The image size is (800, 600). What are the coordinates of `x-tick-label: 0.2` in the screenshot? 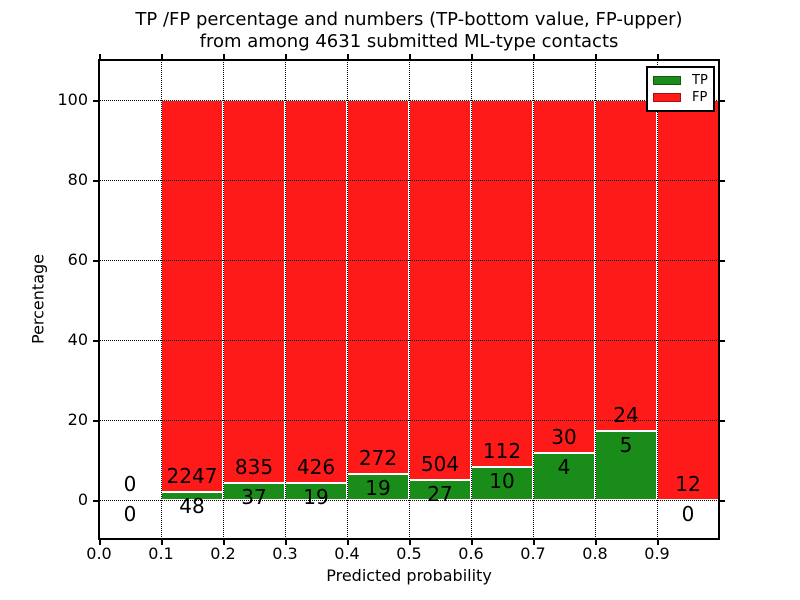 It's located at (223, 553).